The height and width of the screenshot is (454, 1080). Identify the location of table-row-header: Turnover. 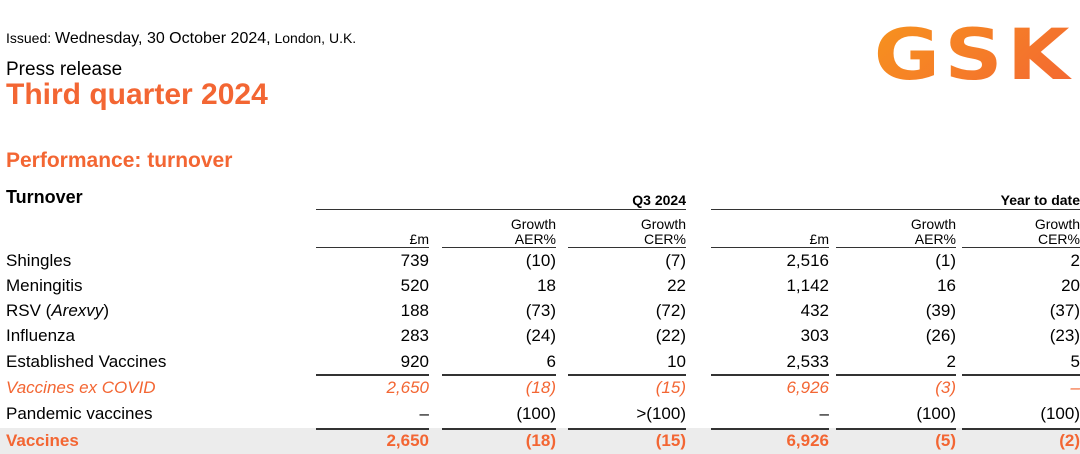
(44, 197).